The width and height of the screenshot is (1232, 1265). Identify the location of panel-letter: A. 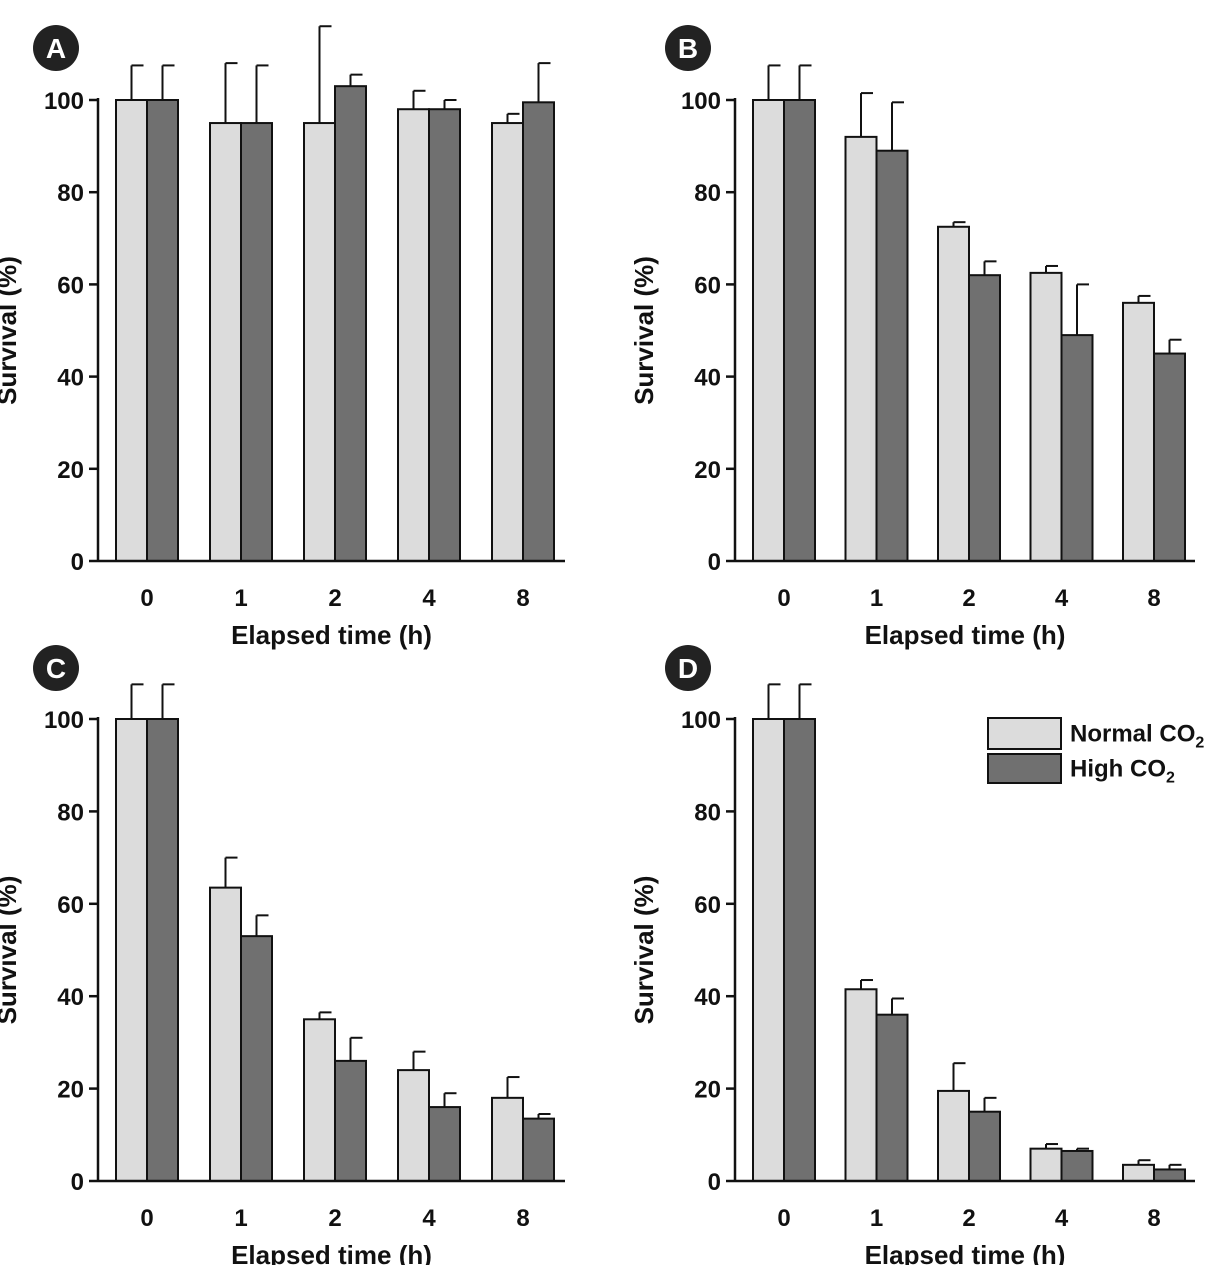
(56, 48).